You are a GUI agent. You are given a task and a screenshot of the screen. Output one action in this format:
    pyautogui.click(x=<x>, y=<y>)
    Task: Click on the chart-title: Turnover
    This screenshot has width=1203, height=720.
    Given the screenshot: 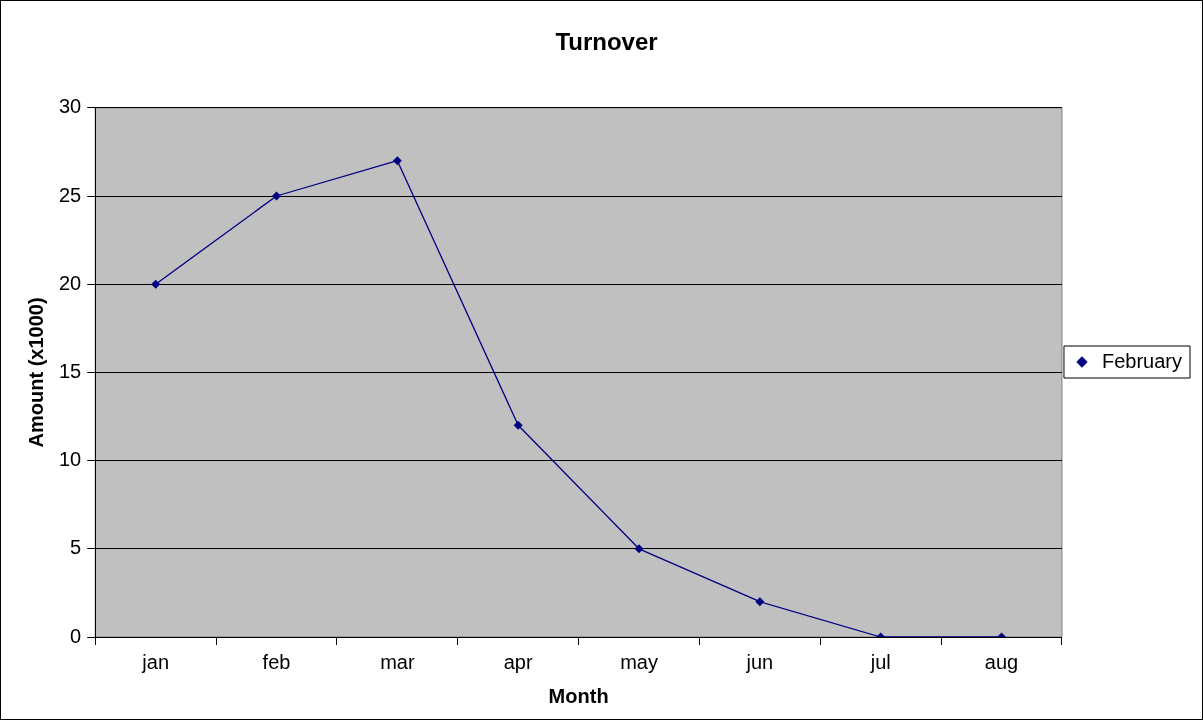 What is the action you would take?
    pyautogui.click(x=606, y=42)
    